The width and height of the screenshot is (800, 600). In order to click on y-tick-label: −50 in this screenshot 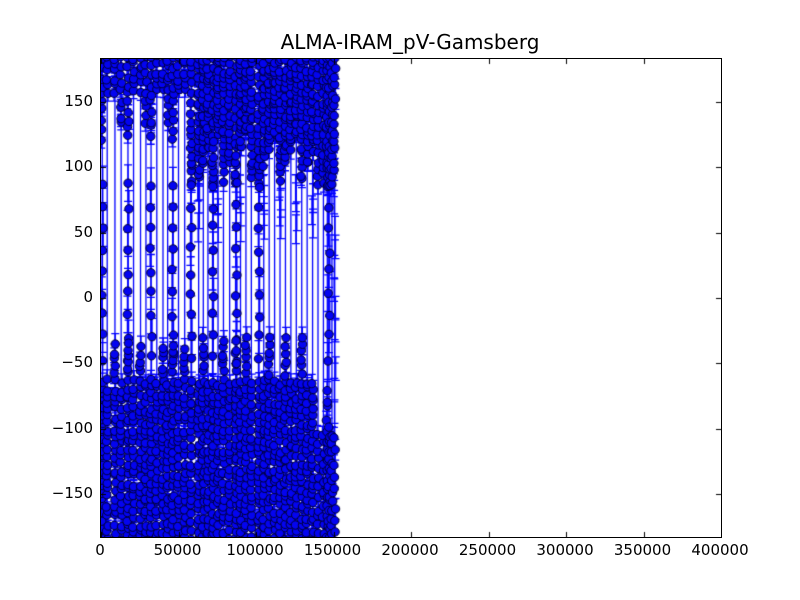, I will do `click(77, 362)`.